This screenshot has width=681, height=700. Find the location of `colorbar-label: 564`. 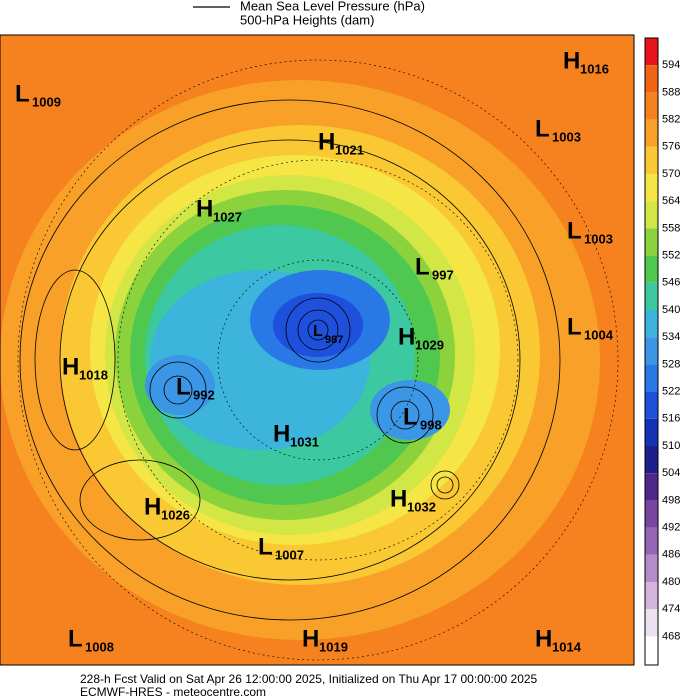

colorbar-label: 564 is located at coordinates (671, 201).